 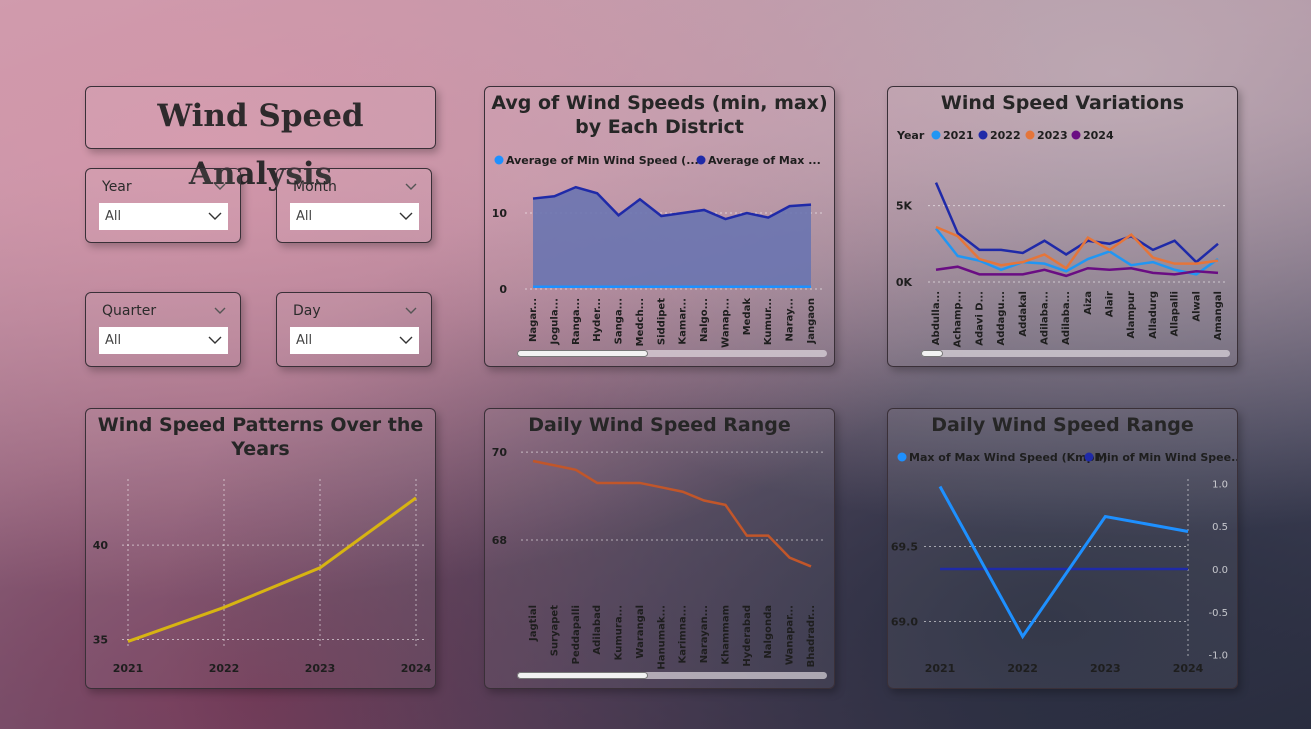 What do you see at coordinates (904, 282) in the screenshot?
I see `y-tick-label: 0K` at bounding box center [904, 282].